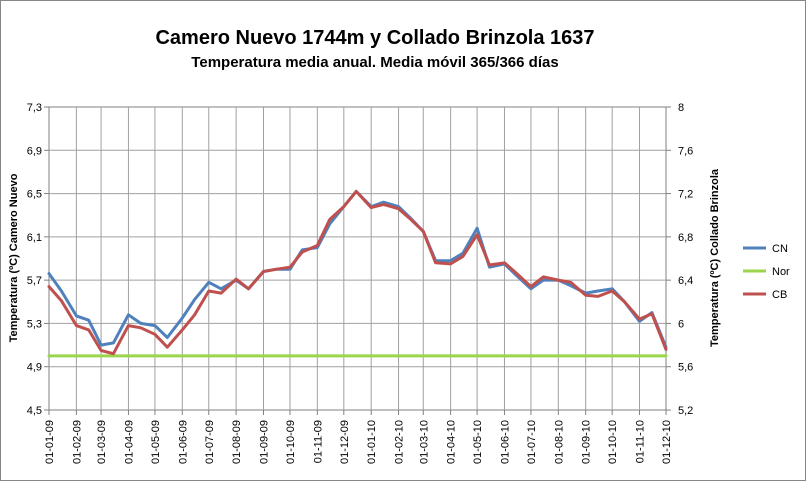 The image size is (806, 481). I want to click on y-tick-label: 5,3, so click(34, 324).